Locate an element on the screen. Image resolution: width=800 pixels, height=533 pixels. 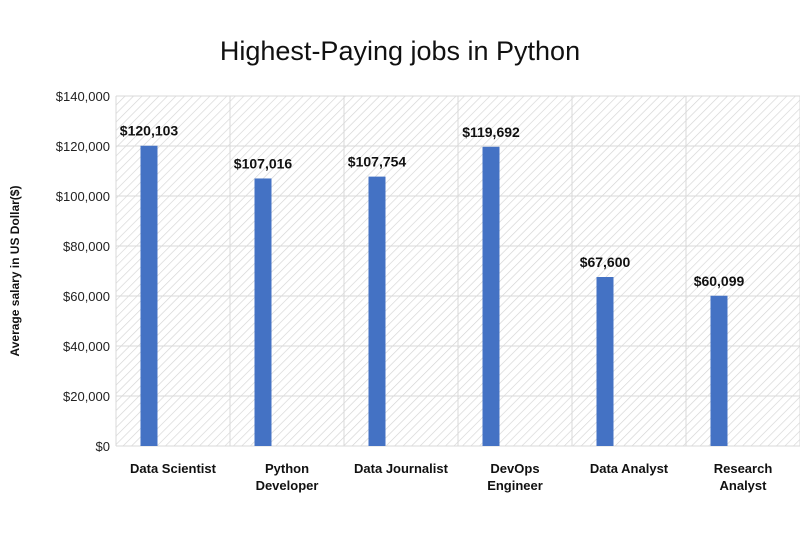
x-tick-label: Python Developer is located at coordinates (287, 477).